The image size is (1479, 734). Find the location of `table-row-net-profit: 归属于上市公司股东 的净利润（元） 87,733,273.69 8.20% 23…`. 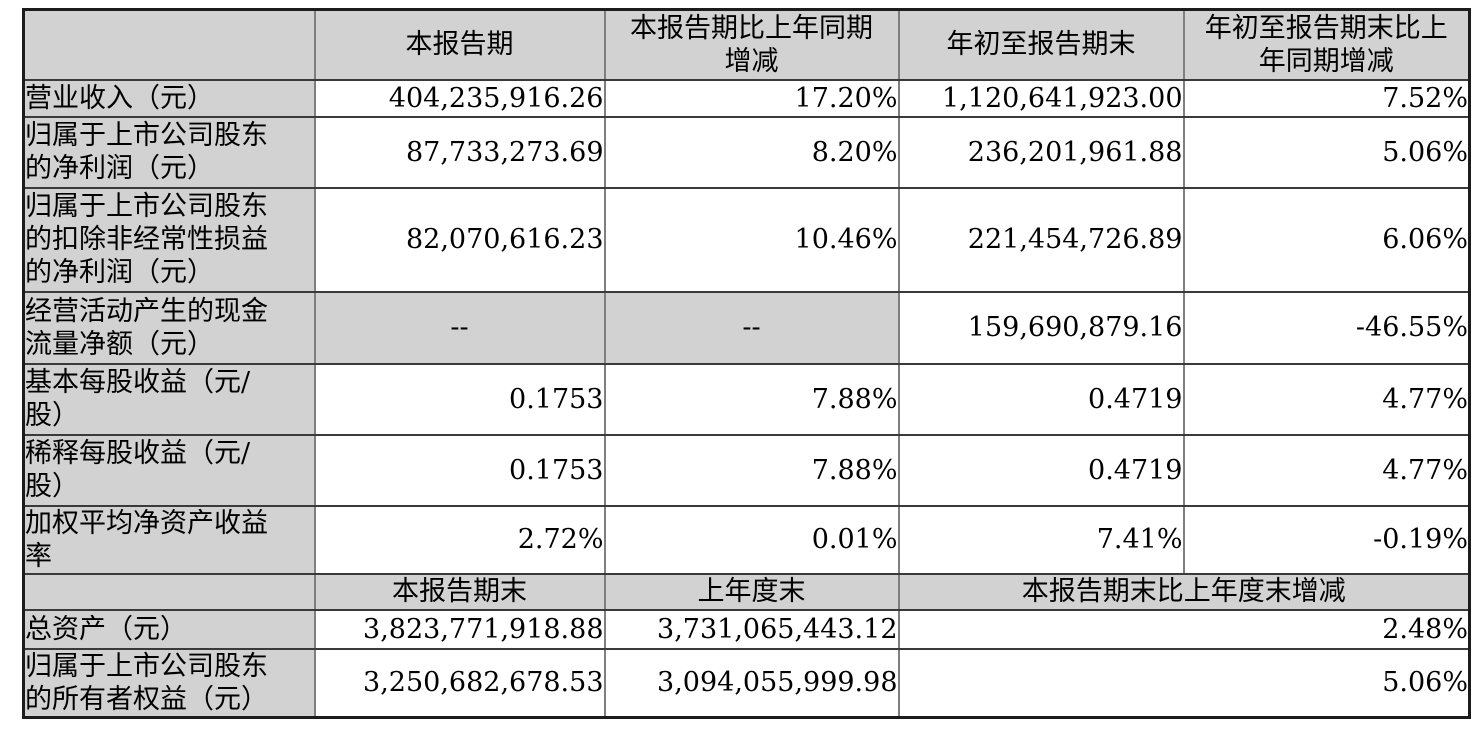

table-row-net-profit: 归属于上市公司股东 的净利润（元） 87,733,273.69 8.20% 23… is located at coordinates (746, 152).